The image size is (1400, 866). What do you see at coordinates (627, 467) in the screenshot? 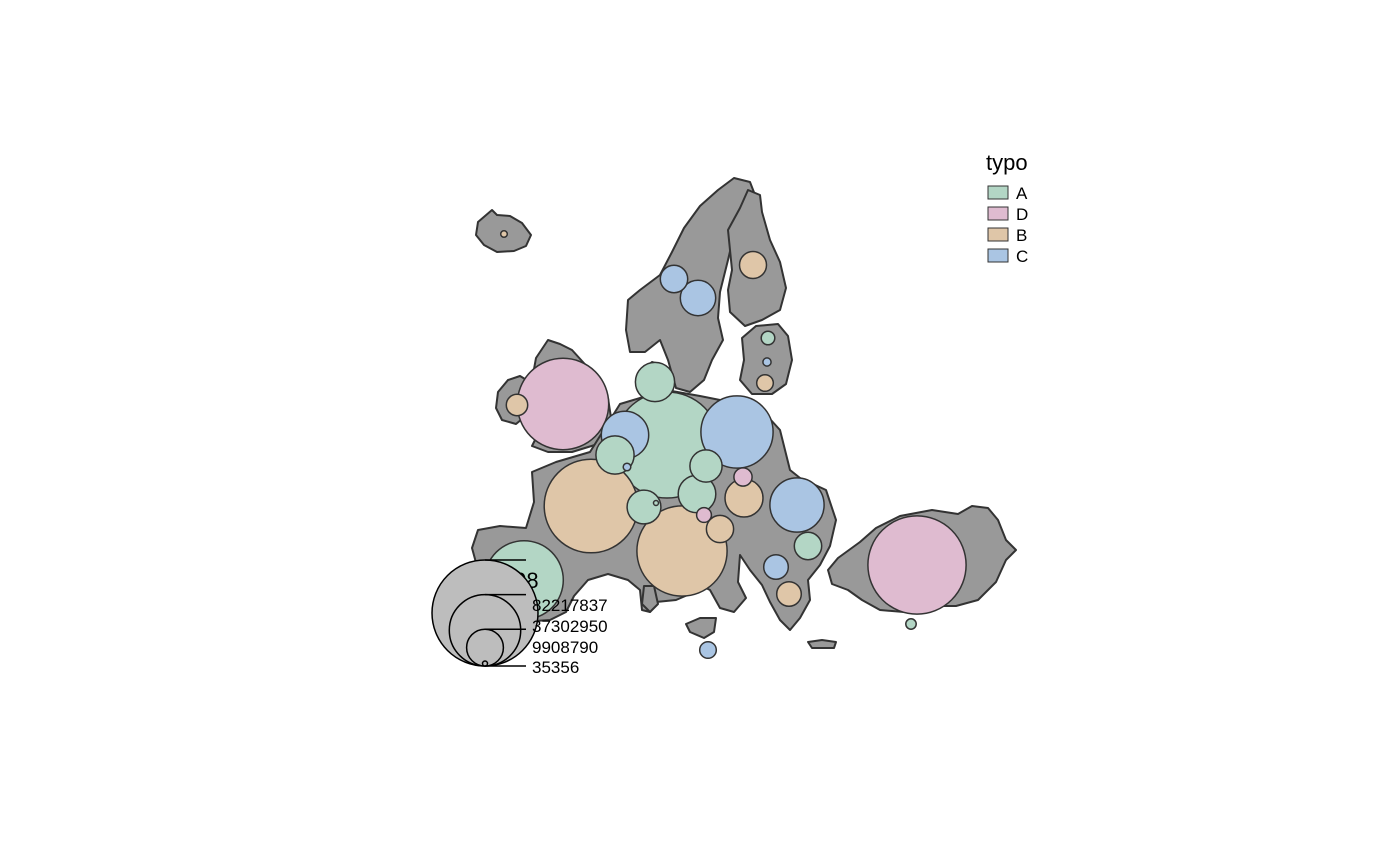
I see `symbol-29-C` at bounding box center [627, 467].